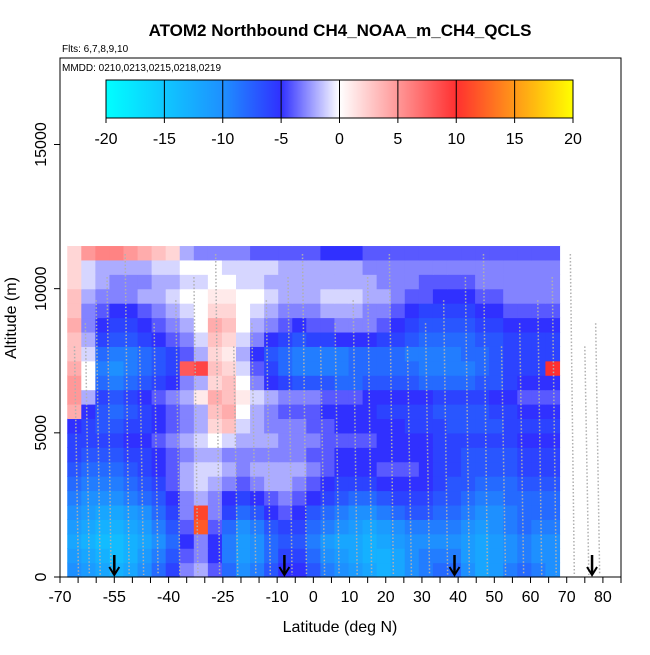  I want to click on colorbar-tick-label: -15, so click(164, 139).